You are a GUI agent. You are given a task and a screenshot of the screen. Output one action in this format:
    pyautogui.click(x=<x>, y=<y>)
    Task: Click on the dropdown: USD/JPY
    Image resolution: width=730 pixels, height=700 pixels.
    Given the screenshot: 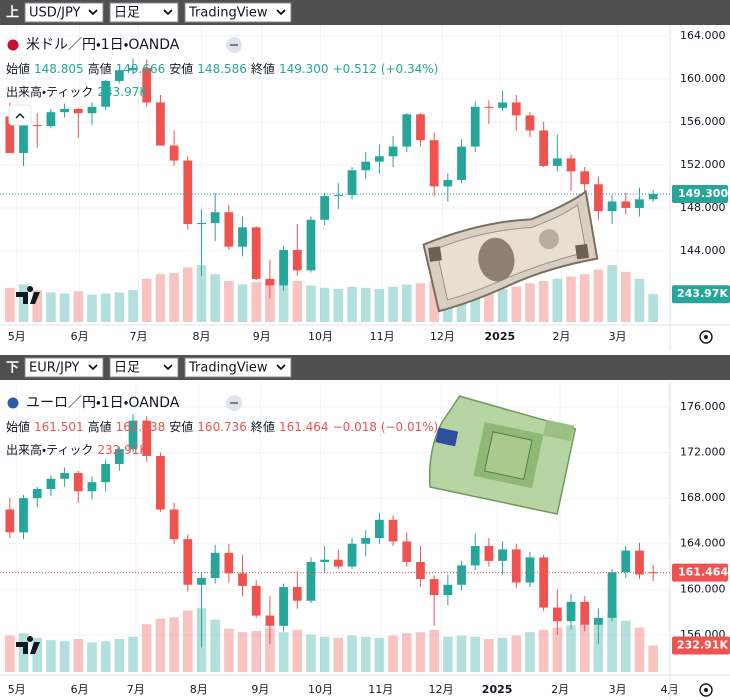 What is the action you would take?
    pyautogui.click(x=64, y=12)
    